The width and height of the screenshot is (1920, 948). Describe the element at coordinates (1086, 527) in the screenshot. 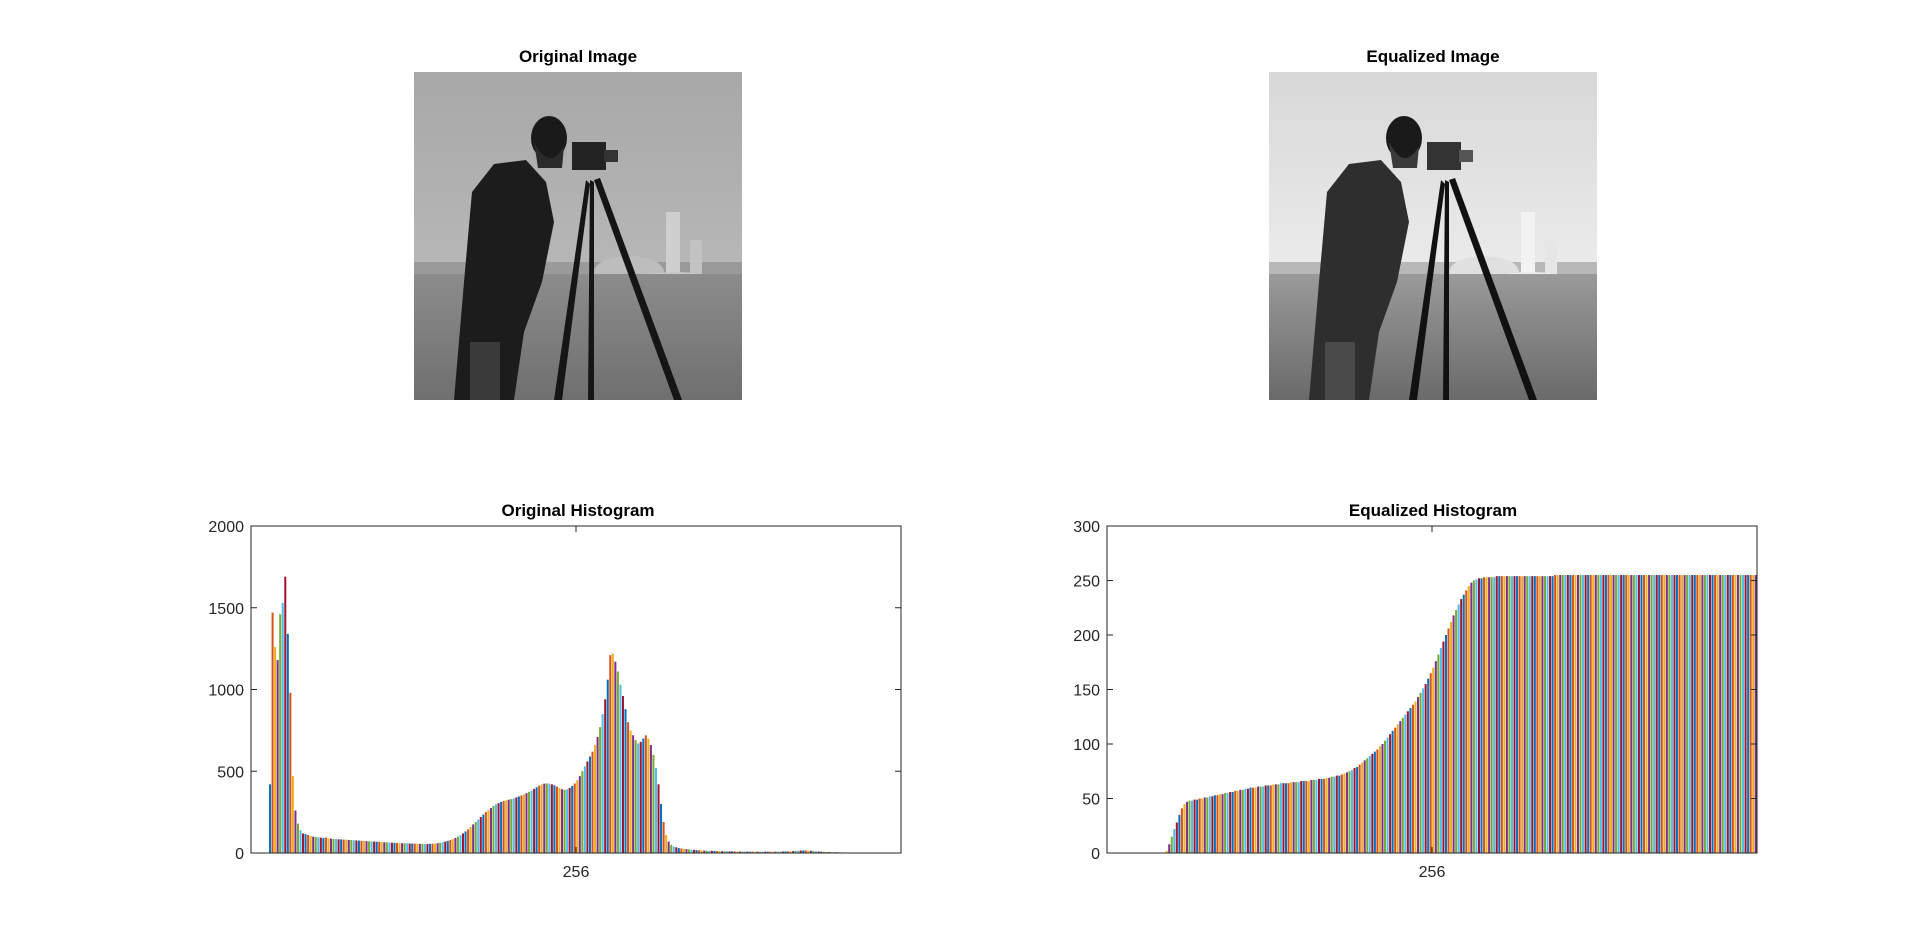

I see `equalized-histogram-ytick-label: 300` at that location.